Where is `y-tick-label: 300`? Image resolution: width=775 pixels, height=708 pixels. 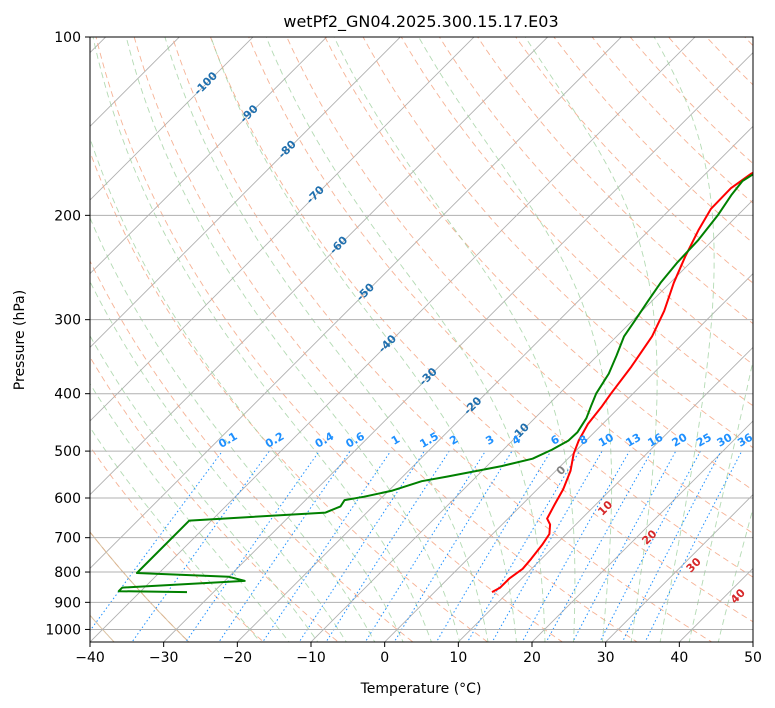 y-tick-label: 300 is located at coordinates (67, 321).